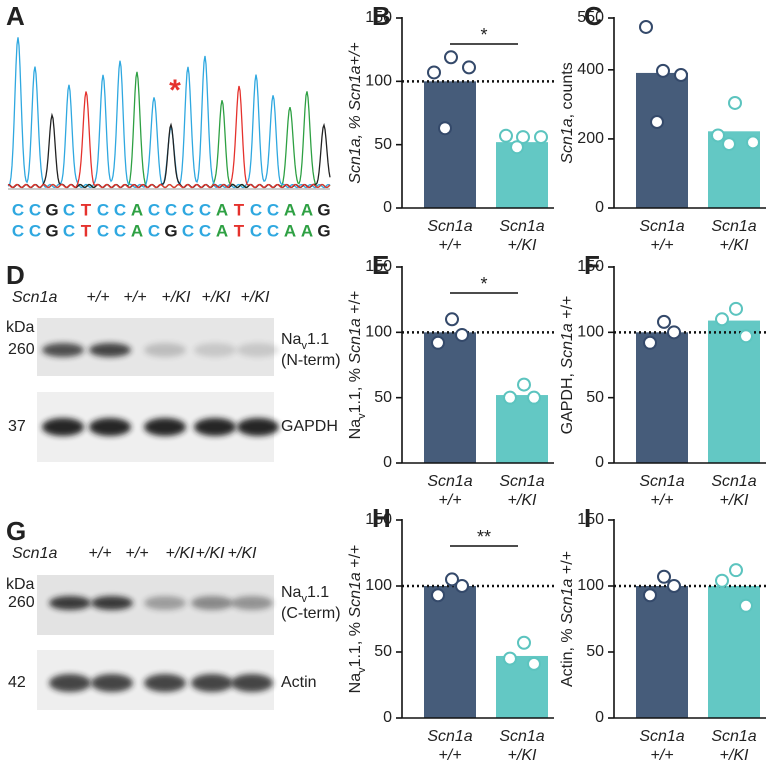  I want to click on text-segment: Actin, %, so click(567, 655).